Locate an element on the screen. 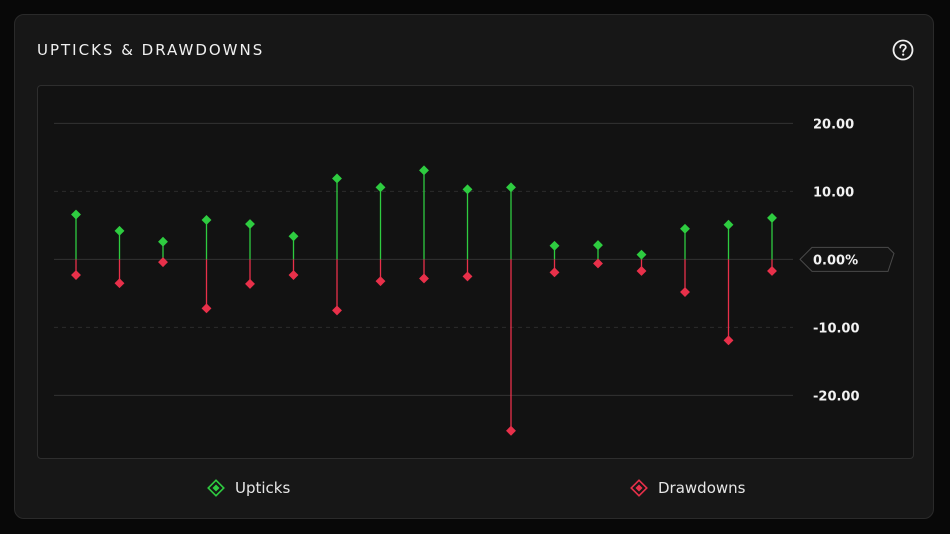 Image resolution: width=950 pixels, height=534 pixels. diamond-red-icon is located at coordinates (639, 488).